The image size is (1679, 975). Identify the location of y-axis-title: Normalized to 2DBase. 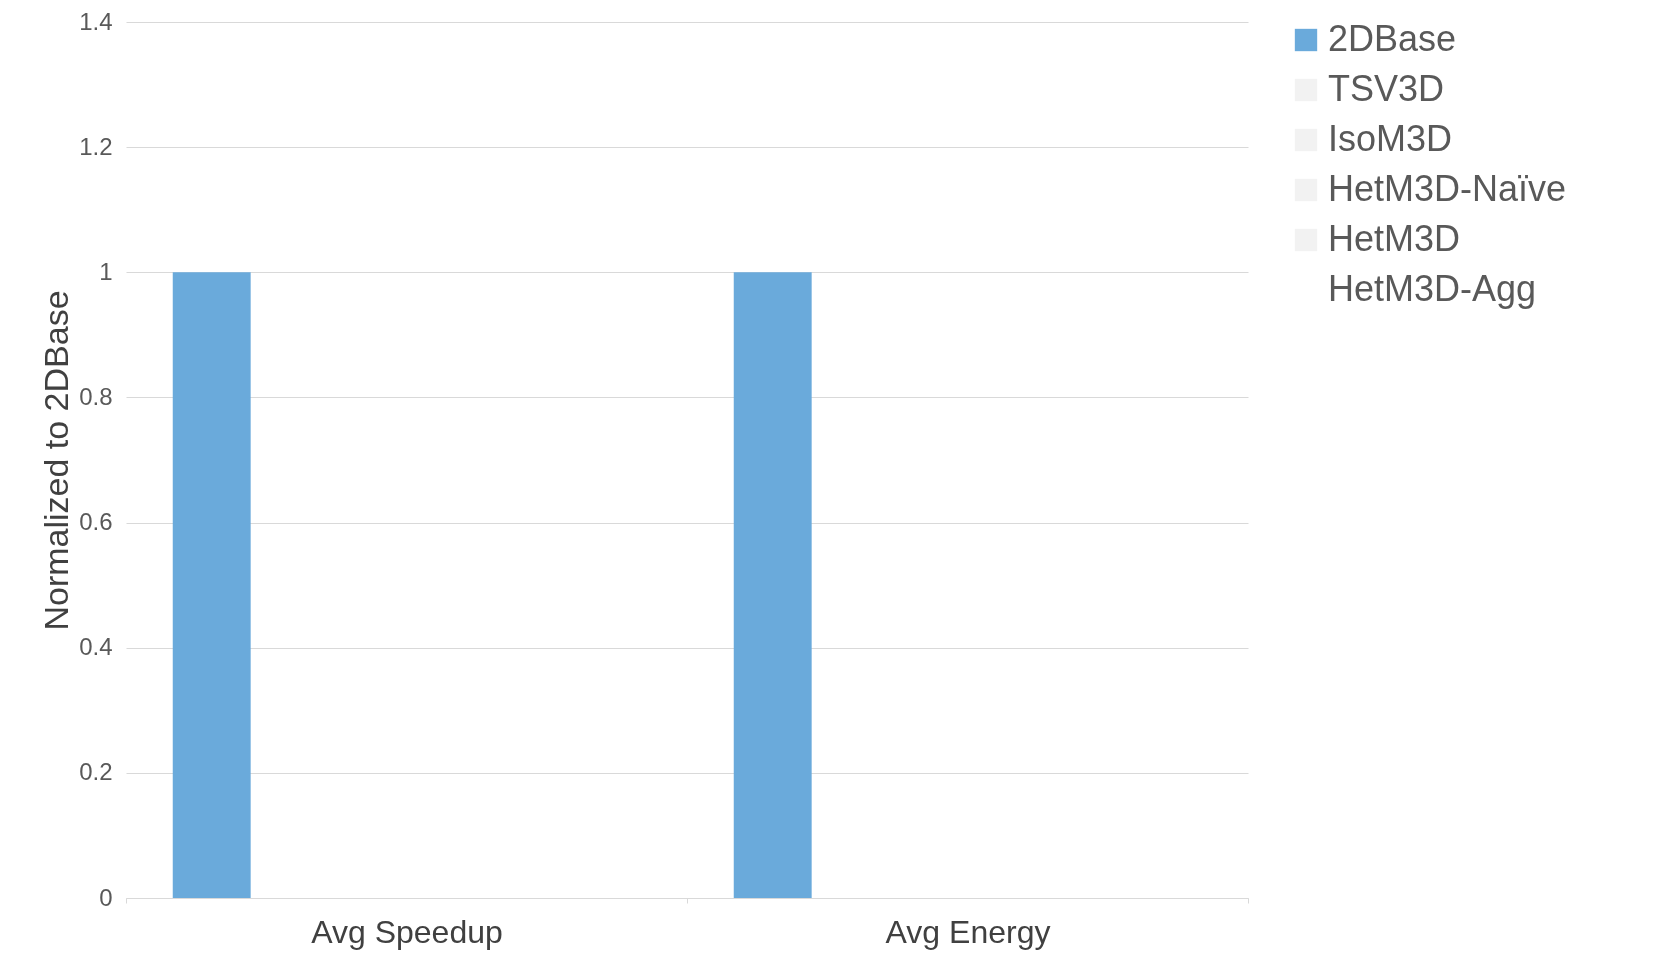
(56, 460).